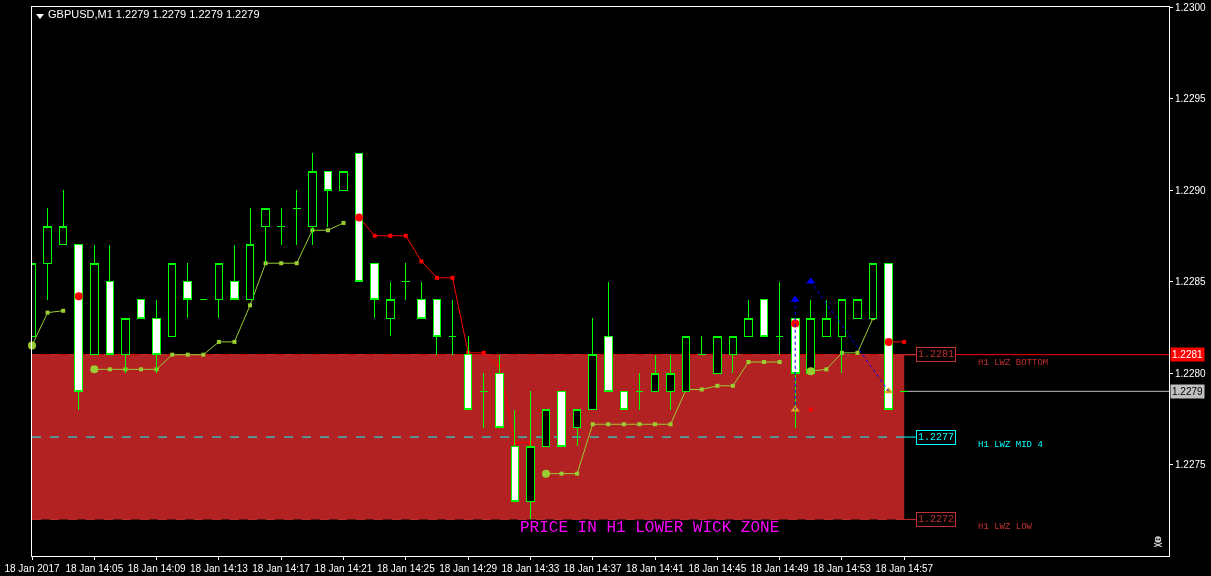  Describe the element at coordinates (1191, 7) in the screenshot. I see `y-tick-label: 1.2300` at that location.